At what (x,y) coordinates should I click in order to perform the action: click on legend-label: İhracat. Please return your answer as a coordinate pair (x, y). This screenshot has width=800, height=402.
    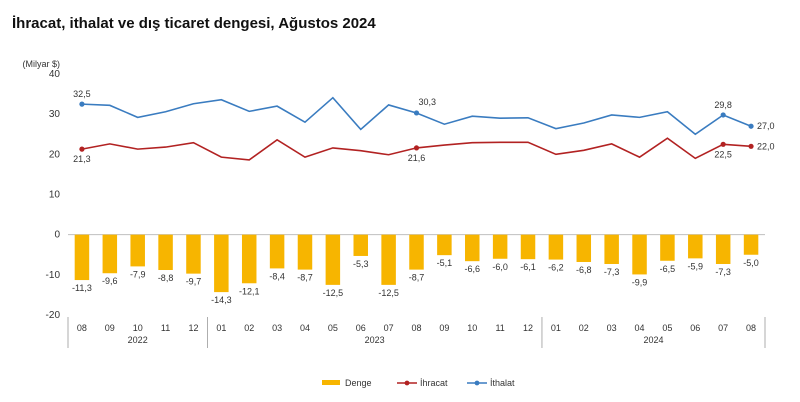
    Looking at the image, I should click on (434, 383).